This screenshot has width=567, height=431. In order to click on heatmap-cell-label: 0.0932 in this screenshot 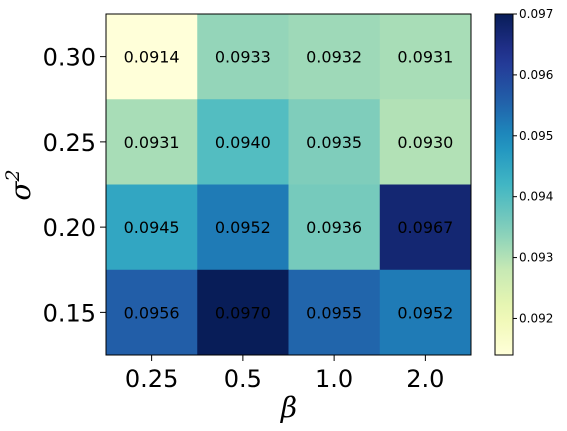, I will do `click(334, 57)`.